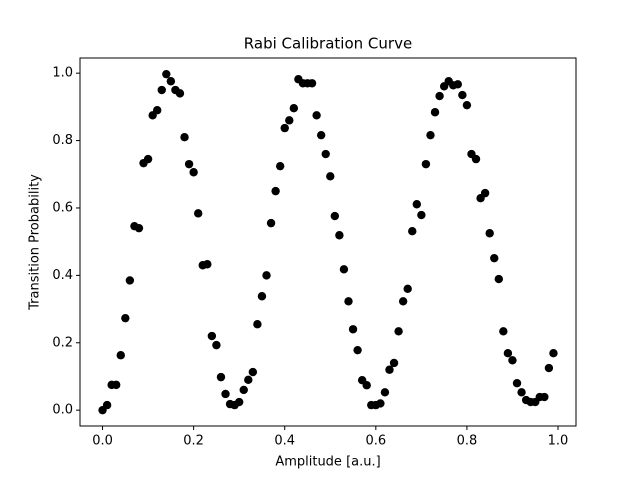 This screenshot has width=640, height=480. Describe the element at coordinates (284, 441) in the screenshot. I see `x-tick-label: 0.4` at that location.